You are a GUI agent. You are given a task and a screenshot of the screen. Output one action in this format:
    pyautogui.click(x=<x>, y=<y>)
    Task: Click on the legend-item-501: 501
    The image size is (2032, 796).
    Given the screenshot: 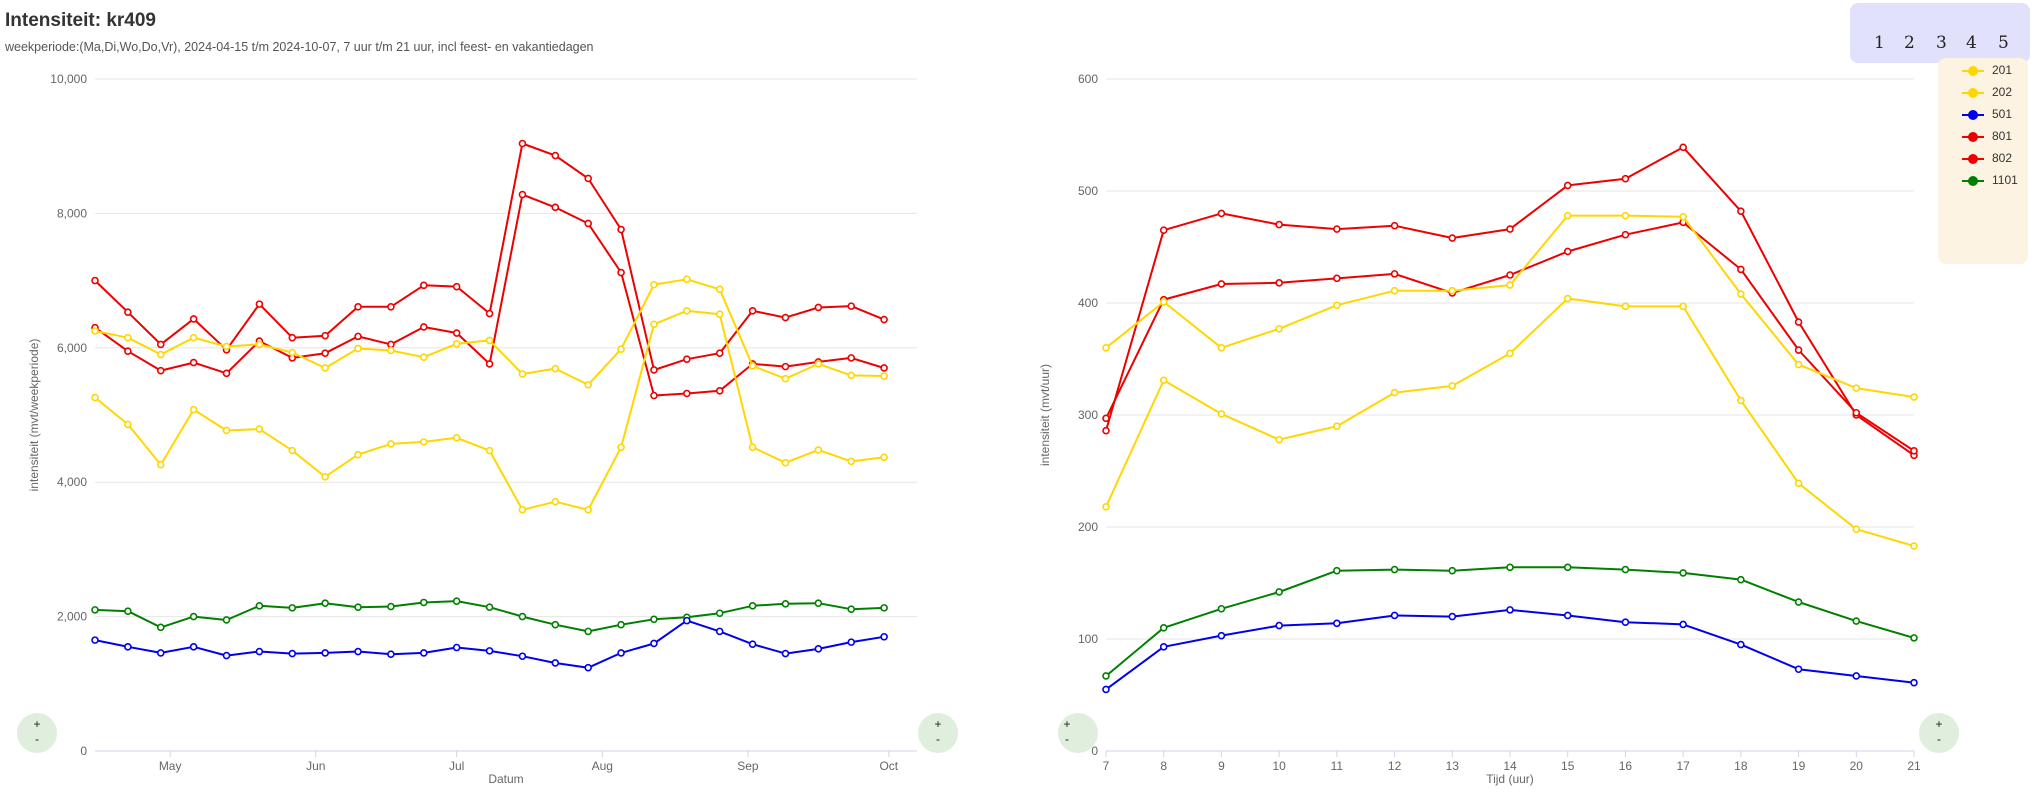 What is the action you would take?
    pyautogui.click(x=1995, y=115)
    